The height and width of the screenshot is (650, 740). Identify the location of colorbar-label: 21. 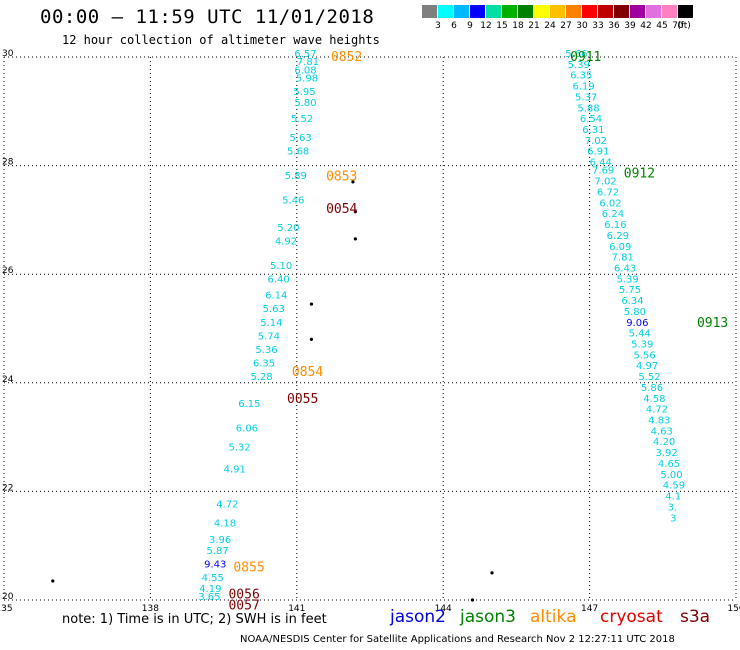
(534, 26).